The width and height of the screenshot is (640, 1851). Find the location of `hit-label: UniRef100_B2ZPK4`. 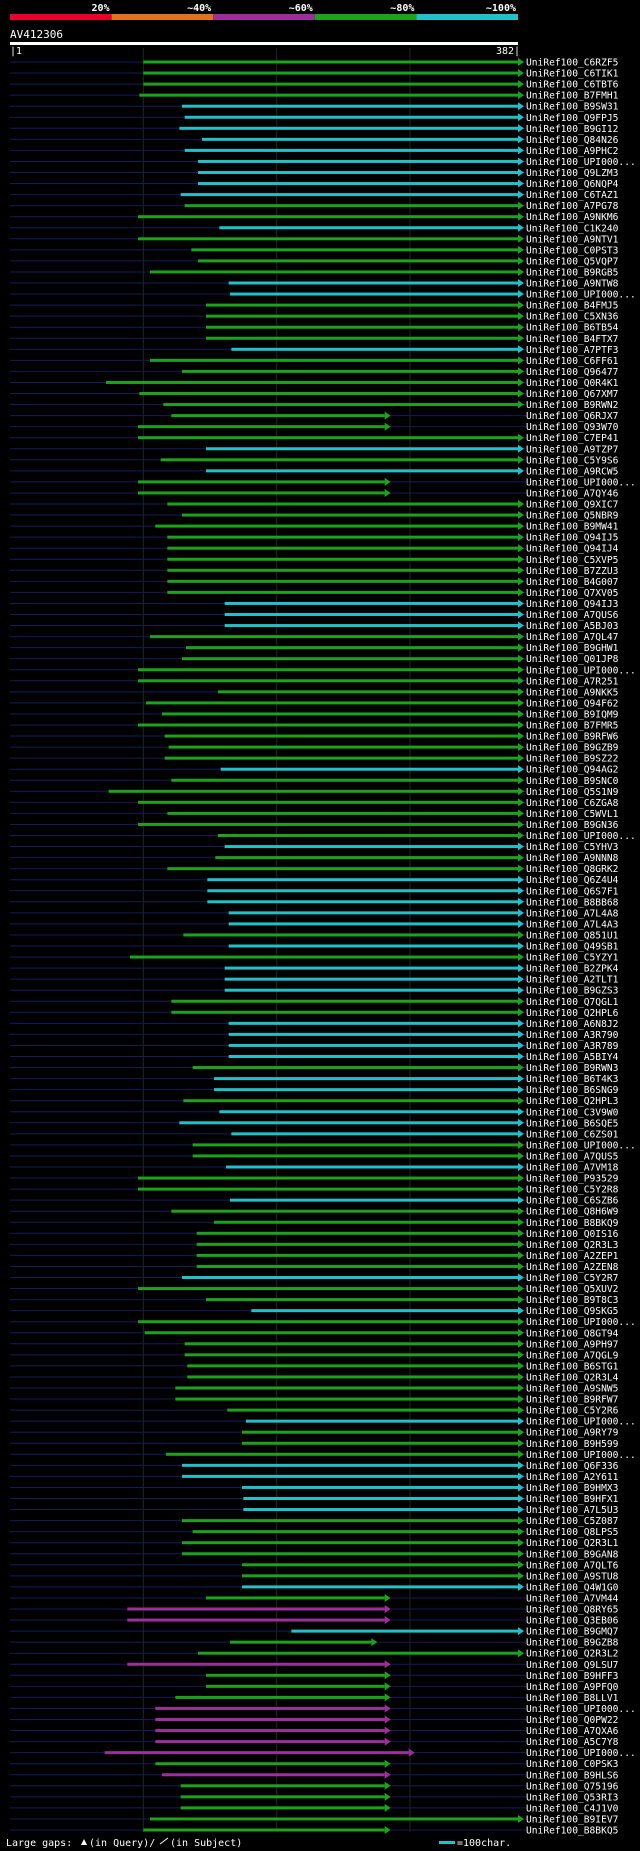

hit-label: UniRef100_B2ZPK4 is located at coordinates (572, 969).